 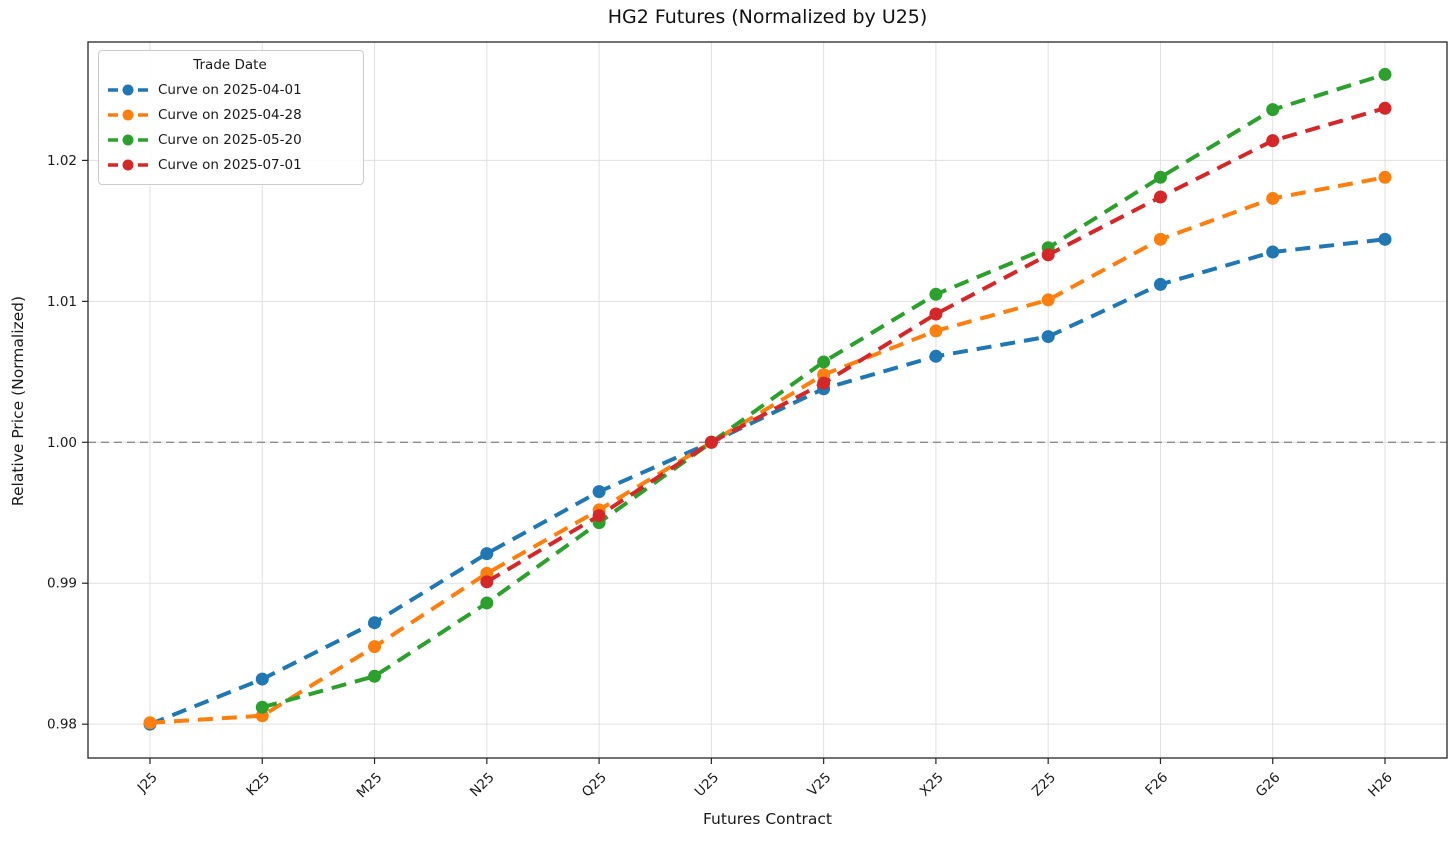 I want to click on legend-item: Curve on 2025-07-01, so click(x=230, y=164).